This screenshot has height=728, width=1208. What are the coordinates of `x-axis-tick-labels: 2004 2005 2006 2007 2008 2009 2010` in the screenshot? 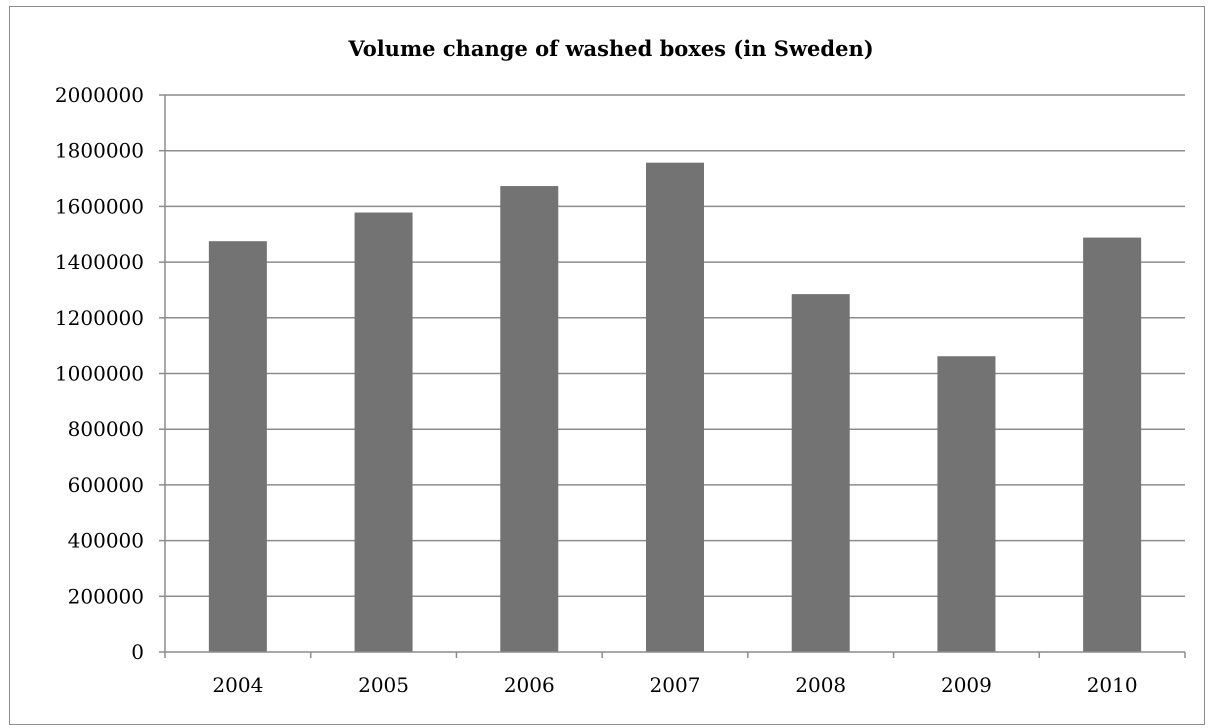 It's located at (674, 685).